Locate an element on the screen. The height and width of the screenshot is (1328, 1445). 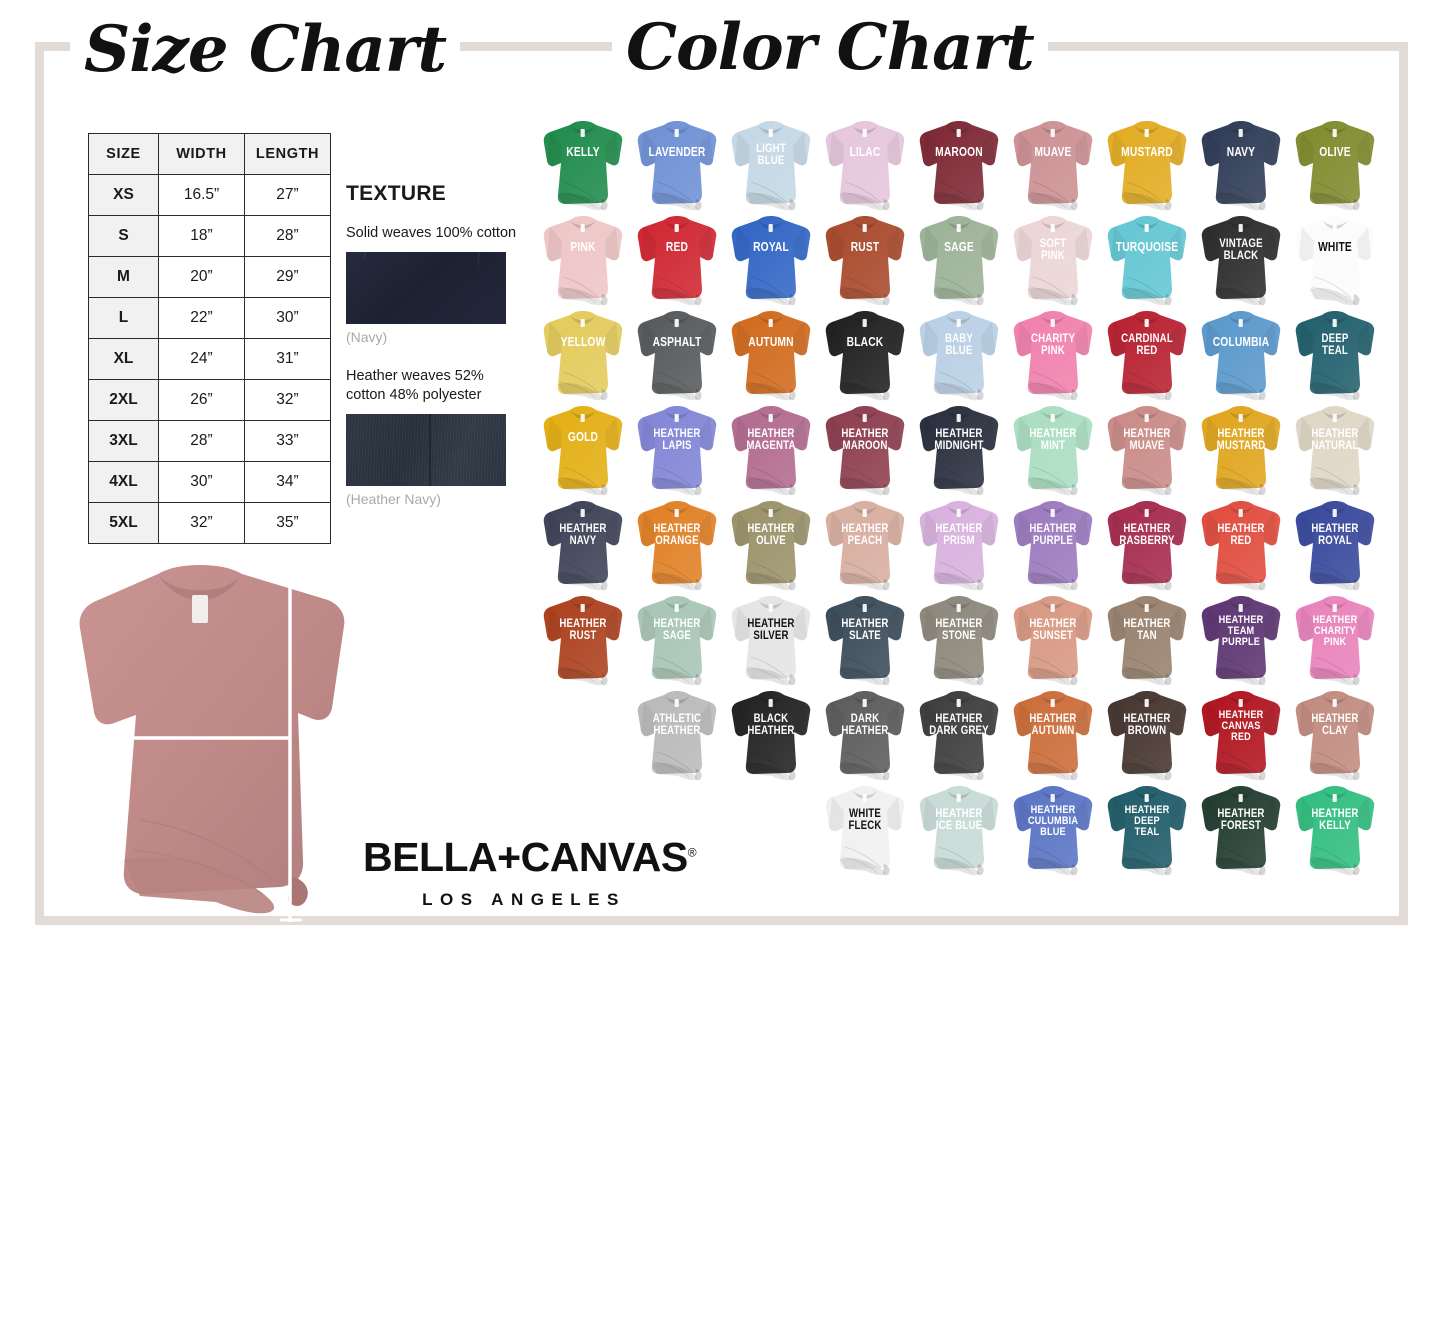
color-swatch-shirt: YELLOW is located at coordinates (583, 353).